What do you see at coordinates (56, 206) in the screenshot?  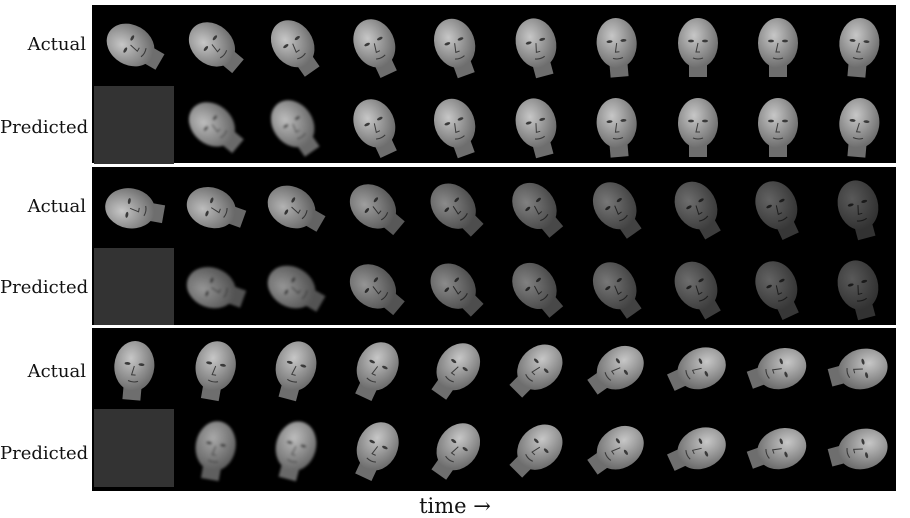 I see `row-label-actual-2: Actual` at bounding box center [56, 206].